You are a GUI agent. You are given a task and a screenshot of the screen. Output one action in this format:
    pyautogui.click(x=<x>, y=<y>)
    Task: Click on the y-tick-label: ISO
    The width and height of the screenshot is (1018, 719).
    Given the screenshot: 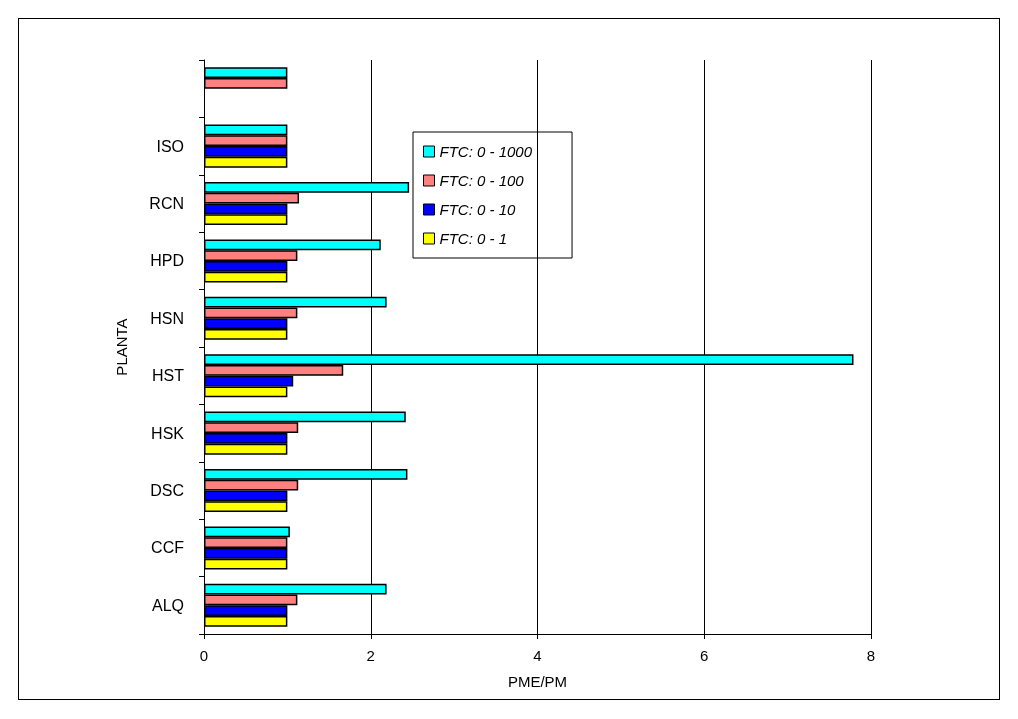 What is the action you would take?
    pyautogui.click(x=170, y=146)
    